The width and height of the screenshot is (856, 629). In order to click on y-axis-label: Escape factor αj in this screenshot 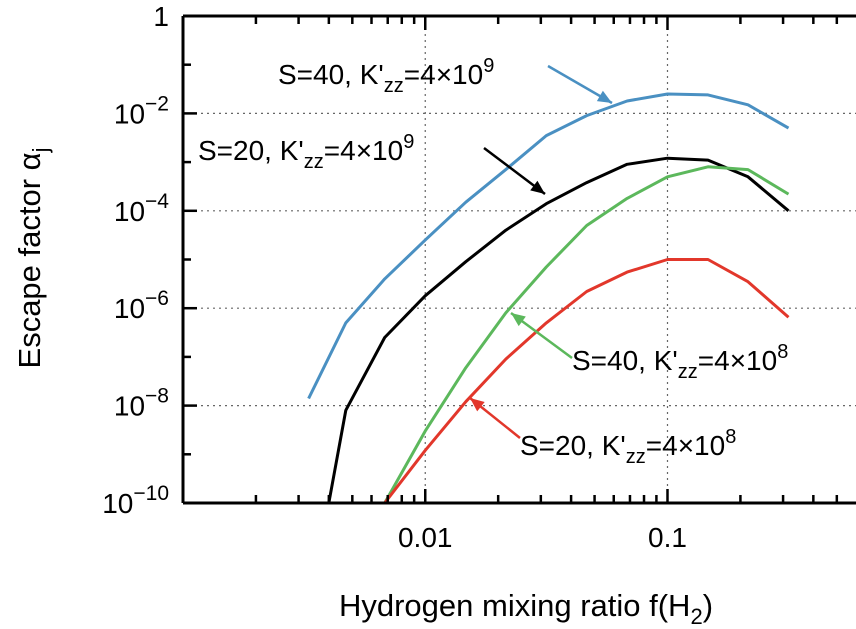, I will do `click(32, 258)`.